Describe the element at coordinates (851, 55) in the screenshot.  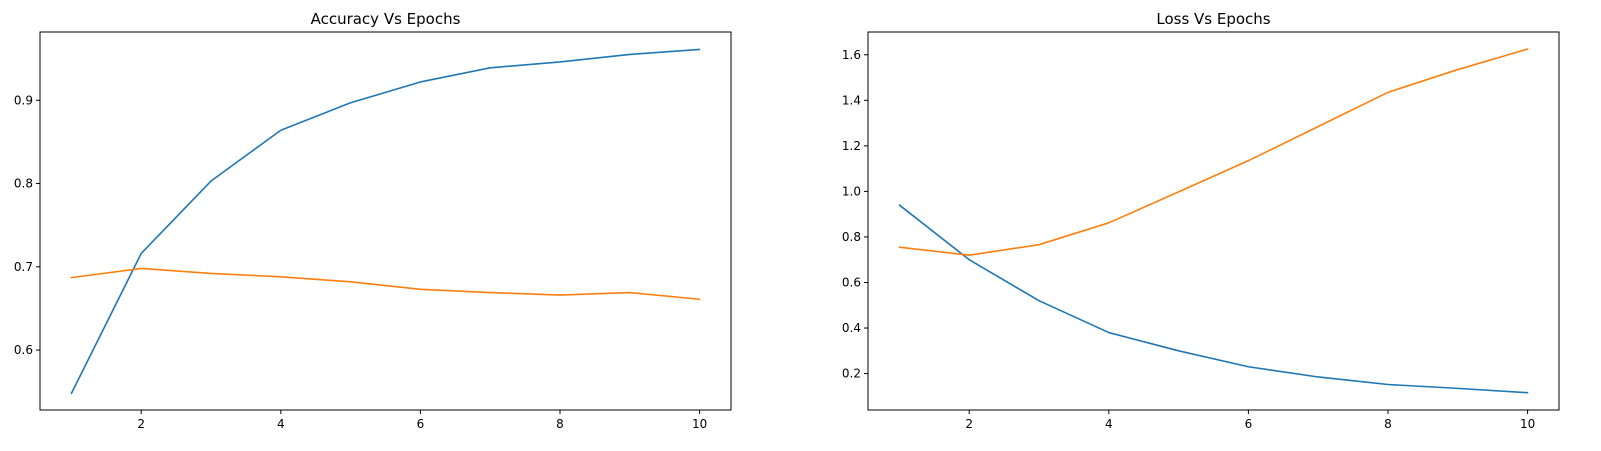
I see `loss-y-tick-label: 1.6` at that location.